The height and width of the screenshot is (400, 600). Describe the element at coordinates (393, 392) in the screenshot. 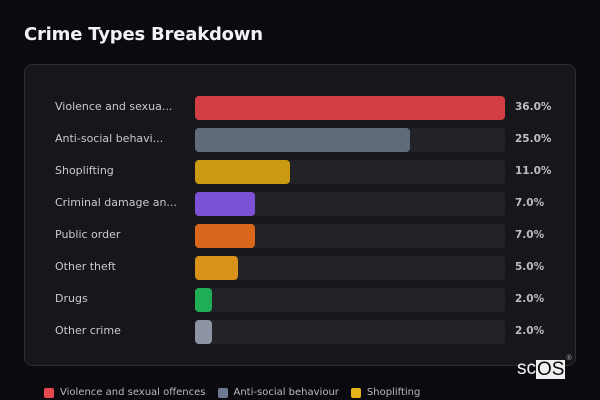

I see `legend-label: Shoplifting` at that location.